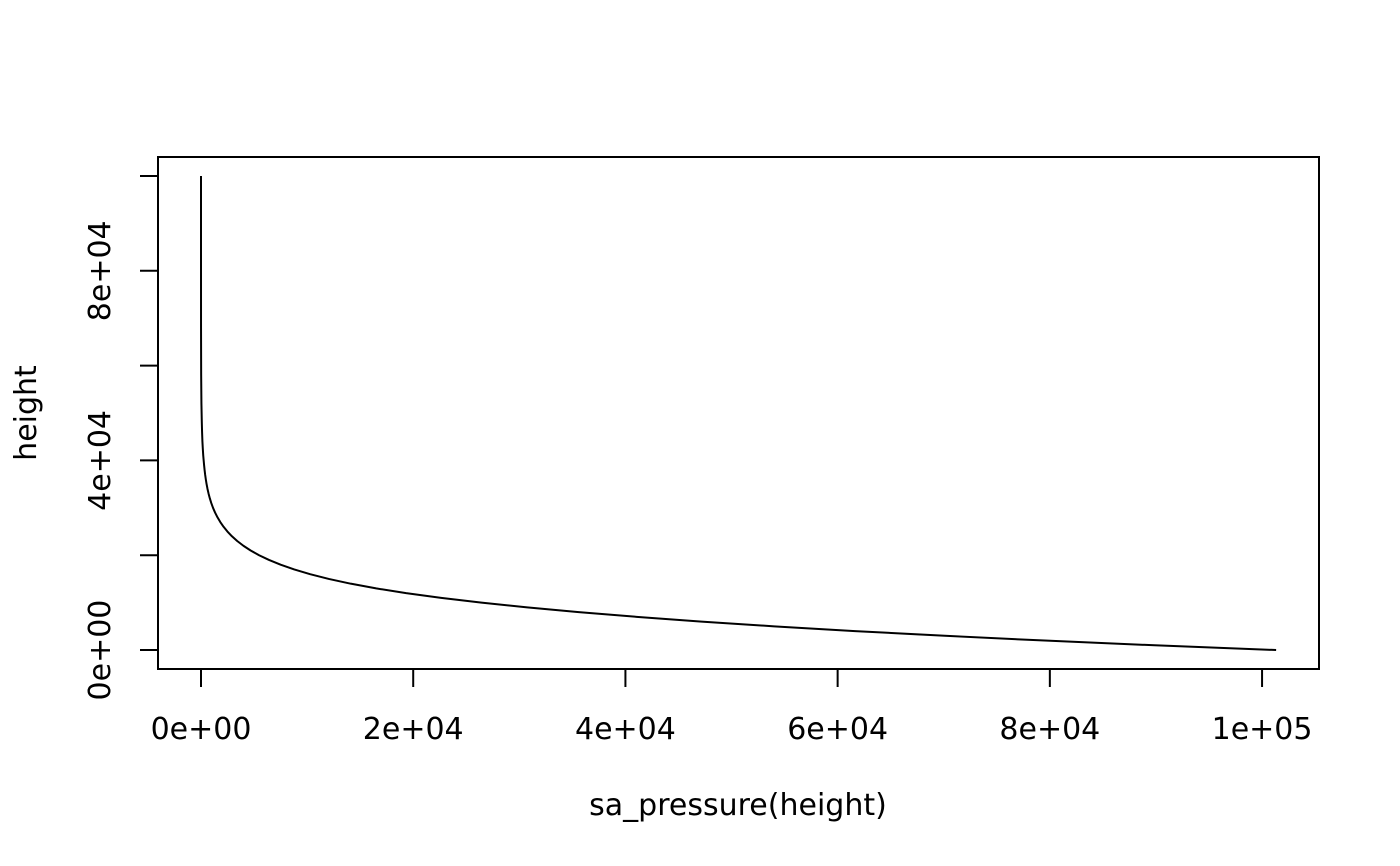  Describe the element at coordinates (837, 729) in the screenshot. I see `x-tick-label: 6e+04` at that location.